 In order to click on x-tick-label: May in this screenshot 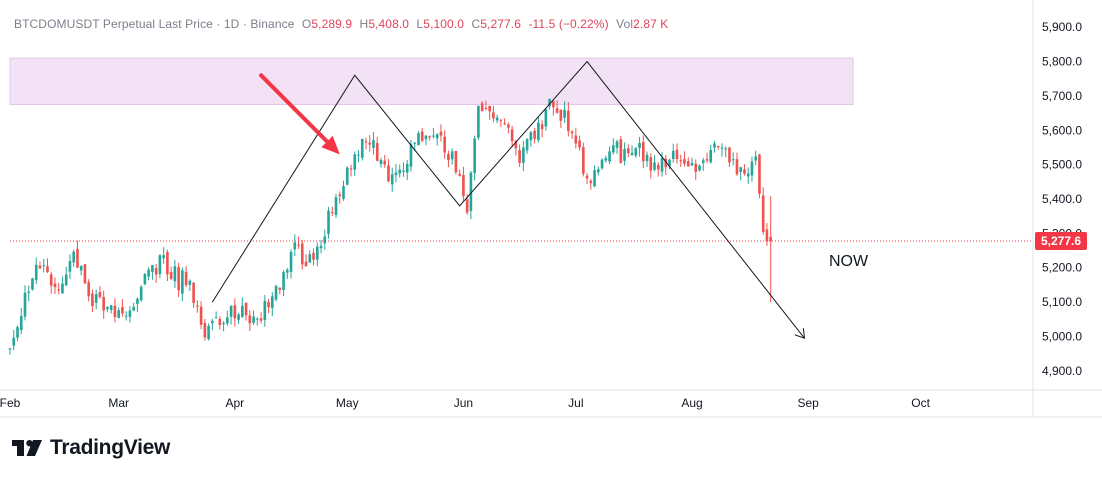, I will do `click(347, 403)`.